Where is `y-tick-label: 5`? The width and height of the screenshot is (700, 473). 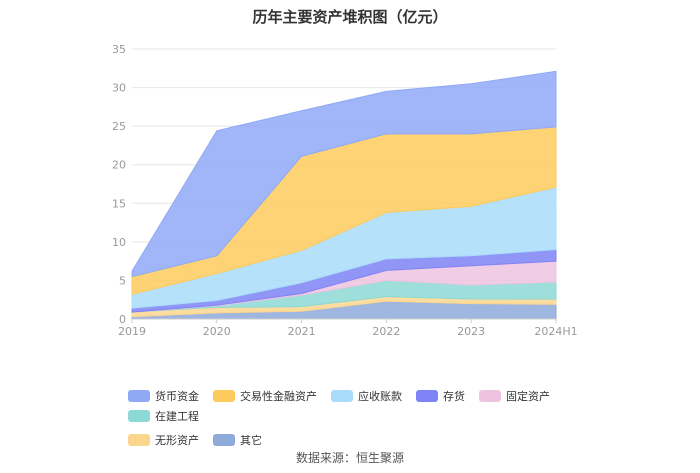
y-tick-label: 5 is located at coordinates (122, 280).